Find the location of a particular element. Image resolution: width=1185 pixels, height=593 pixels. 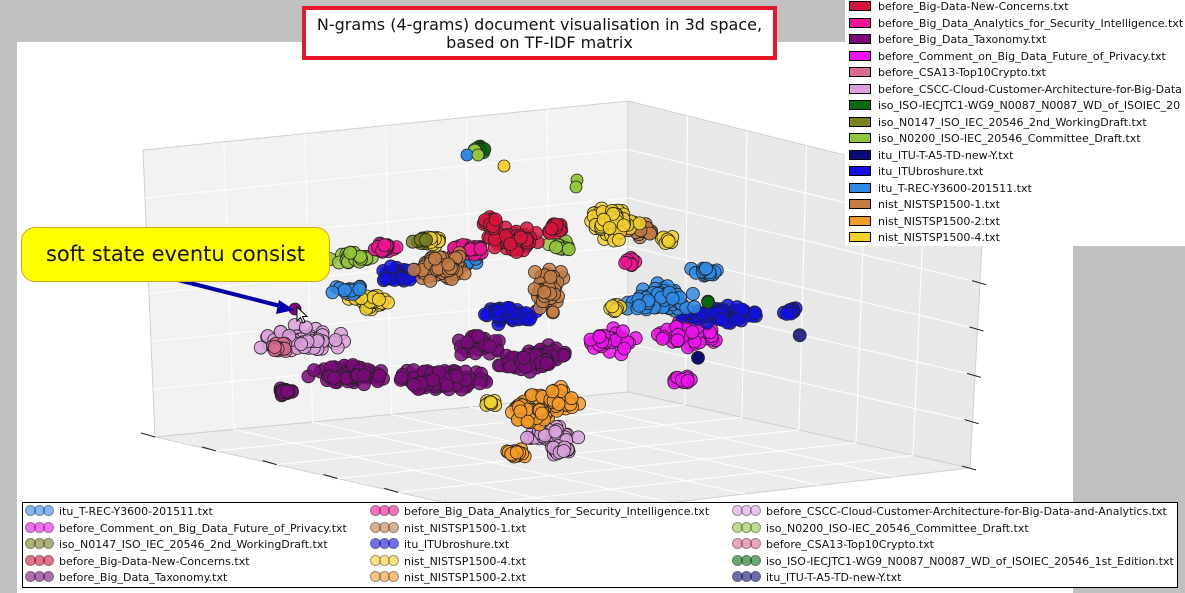

bottom-legend-item: before_Big-Data-New-Concerns.txt is located at coordinates (137, 562).